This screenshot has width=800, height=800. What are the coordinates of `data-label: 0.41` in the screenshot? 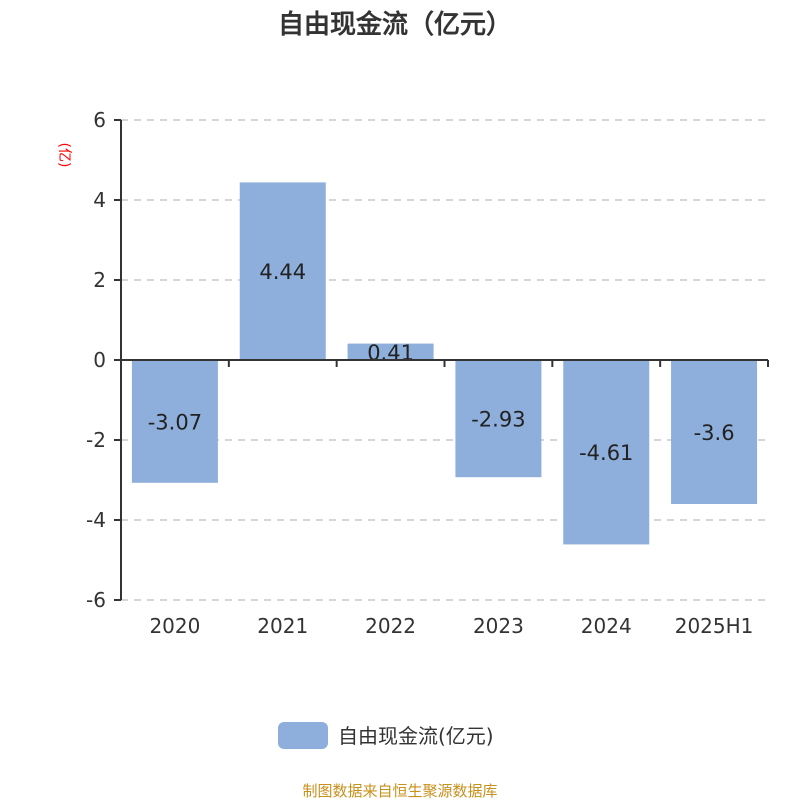 It's located at (390, 353).